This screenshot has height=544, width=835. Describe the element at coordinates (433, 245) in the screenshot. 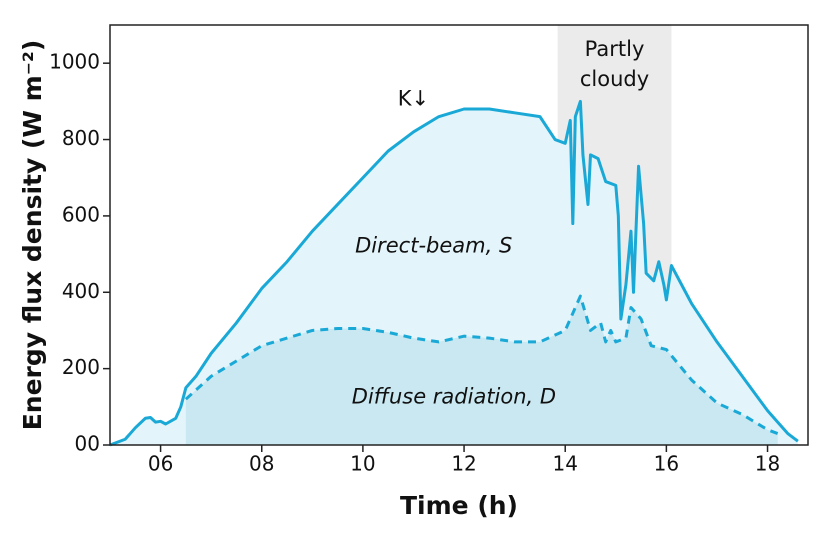

I see `annotation: Direct-beam, S` at that location.